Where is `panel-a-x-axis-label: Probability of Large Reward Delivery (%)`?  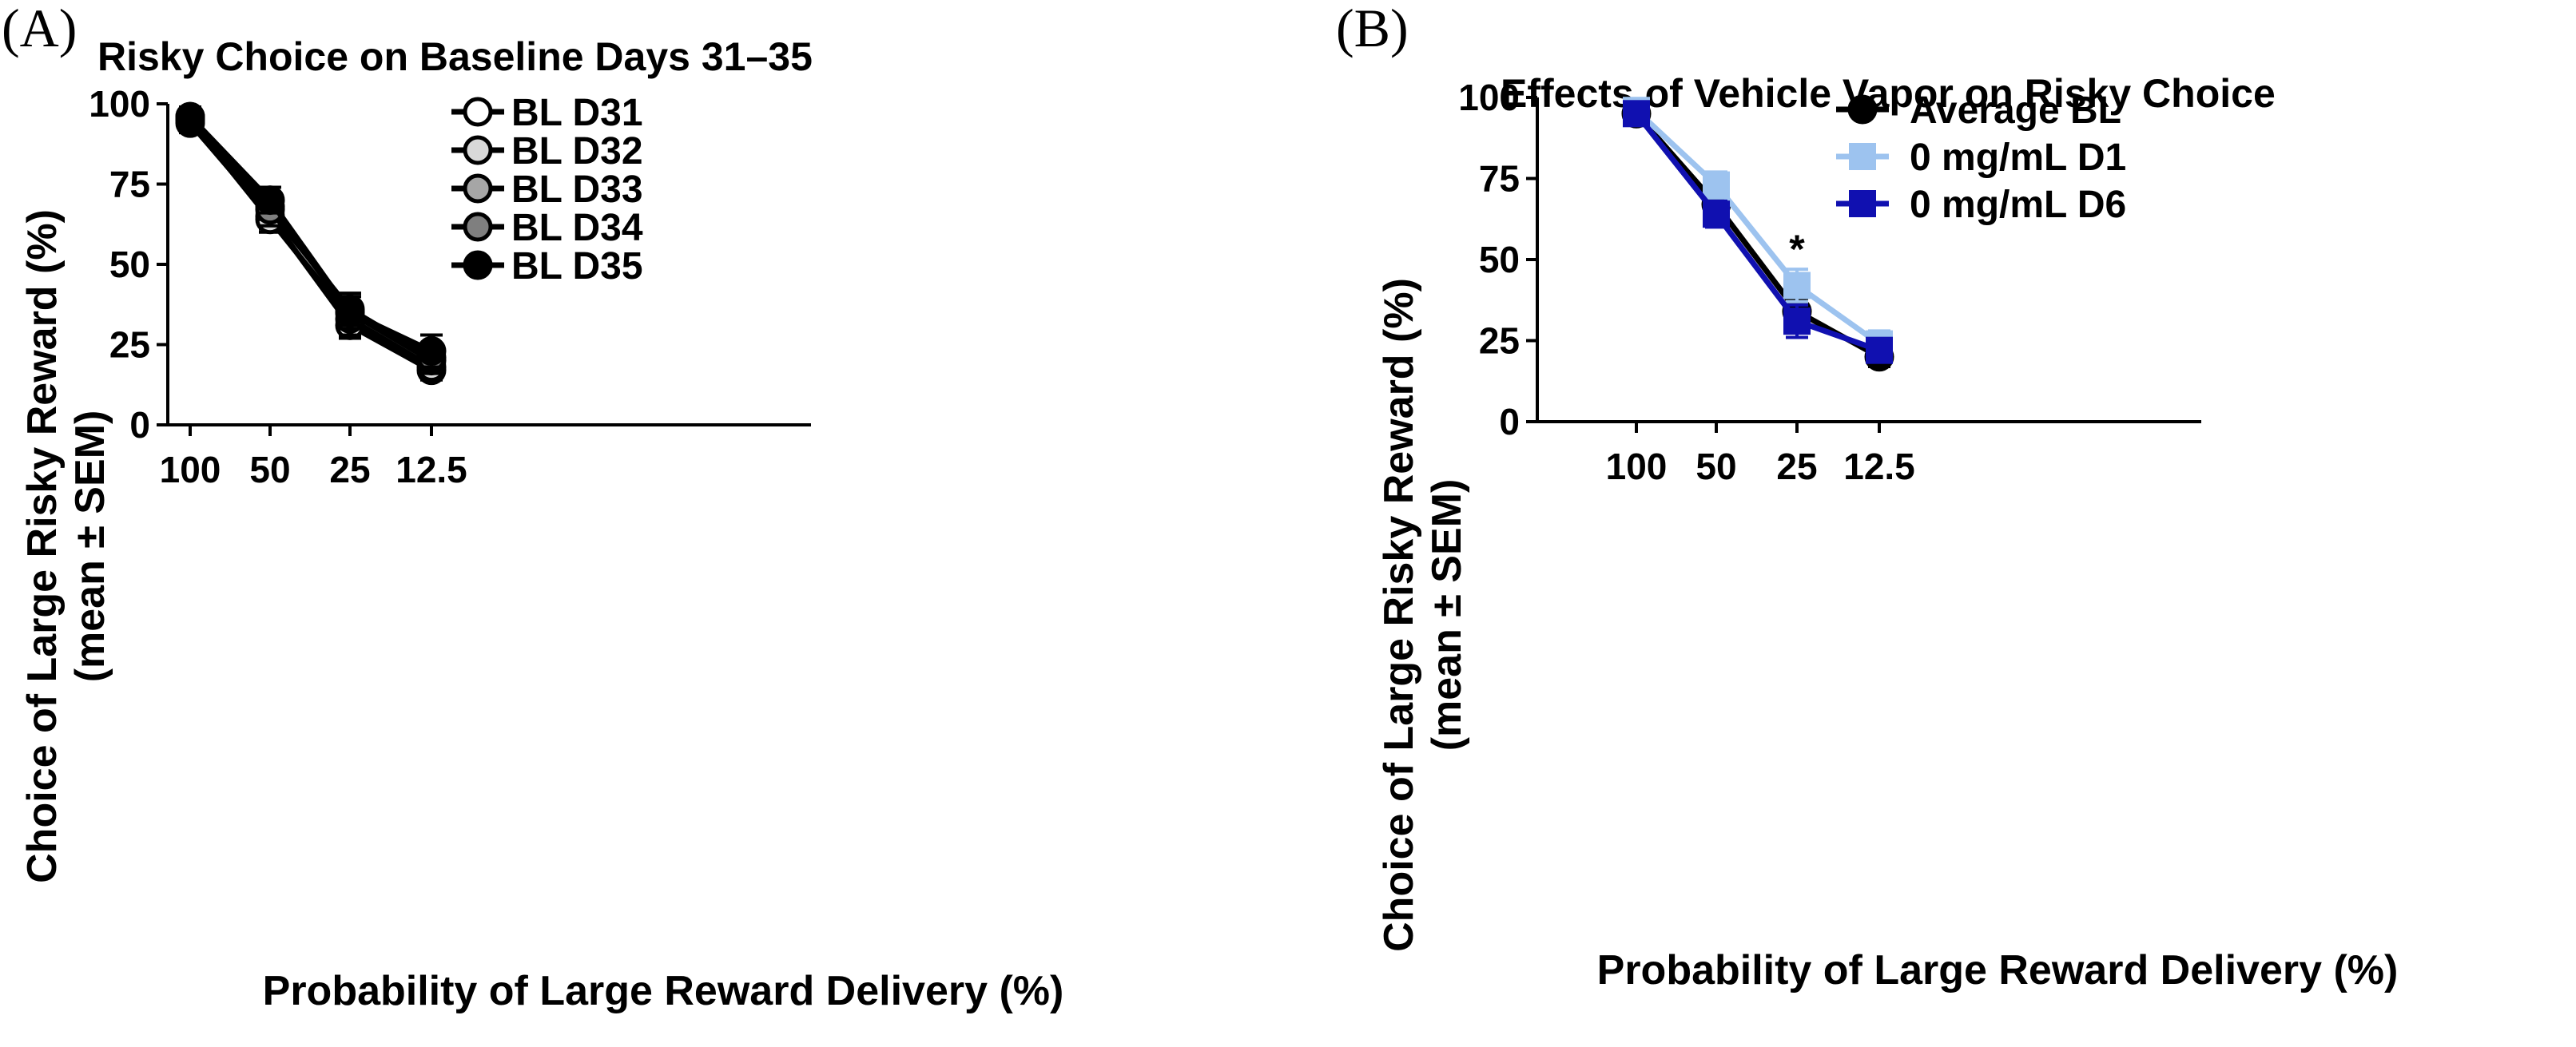 panel-a-x-axis-label: Probability of Large Reward Delivery (%) is located at coordinates (663, 991).